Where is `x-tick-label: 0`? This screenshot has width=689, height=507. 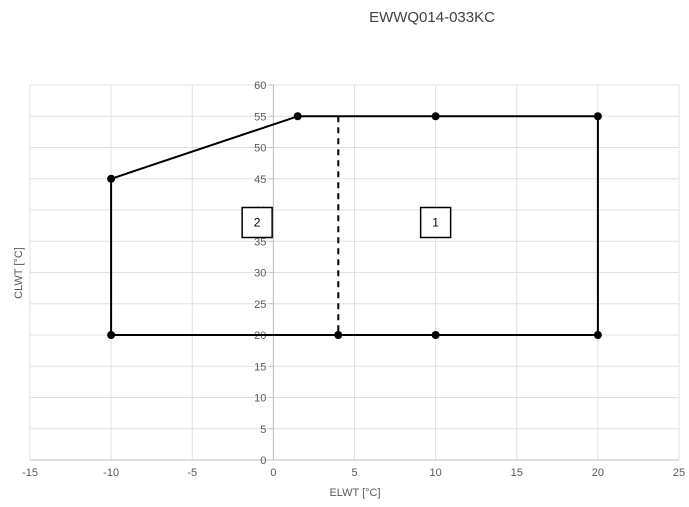
x-tick-label: 0 is located at coordinates (273, 473).